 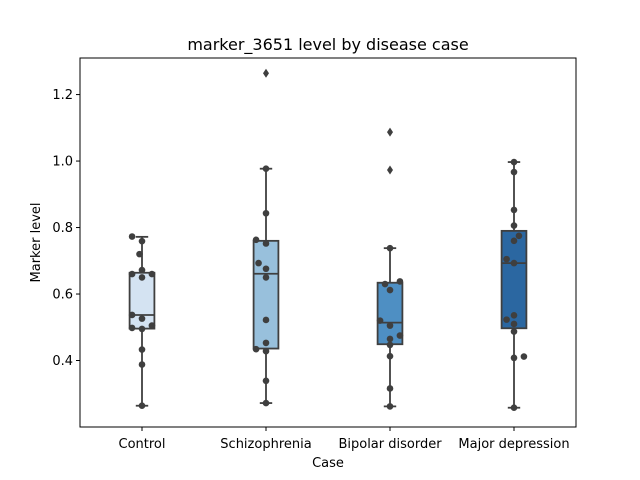 I want to click on x-tick-label: Control, so click(x=142, y=444).